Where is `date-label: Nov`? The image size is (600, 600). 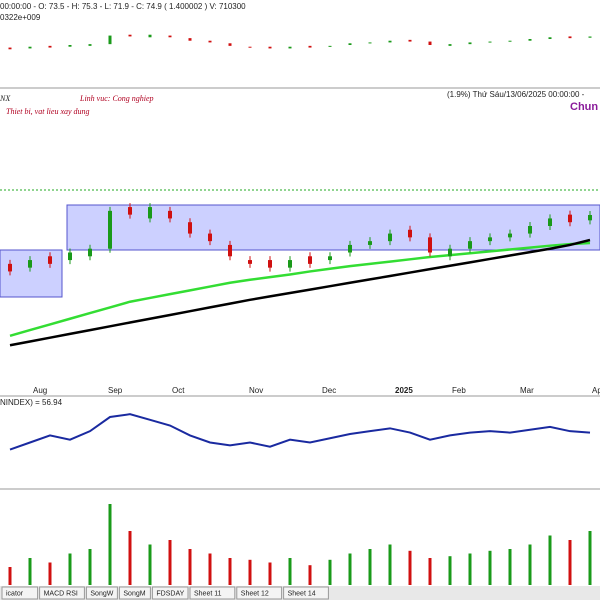
date-label: Nov is located at coordinates (256, 390).